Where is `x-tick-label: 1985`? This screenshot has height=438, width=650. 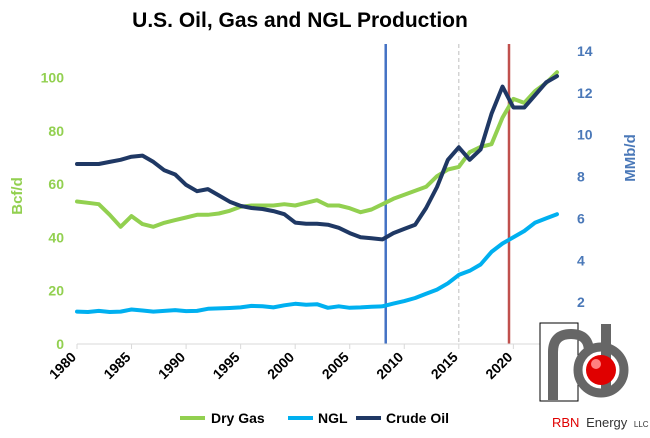 x-tick-label: 1985 is located at coordinates (116, 365).